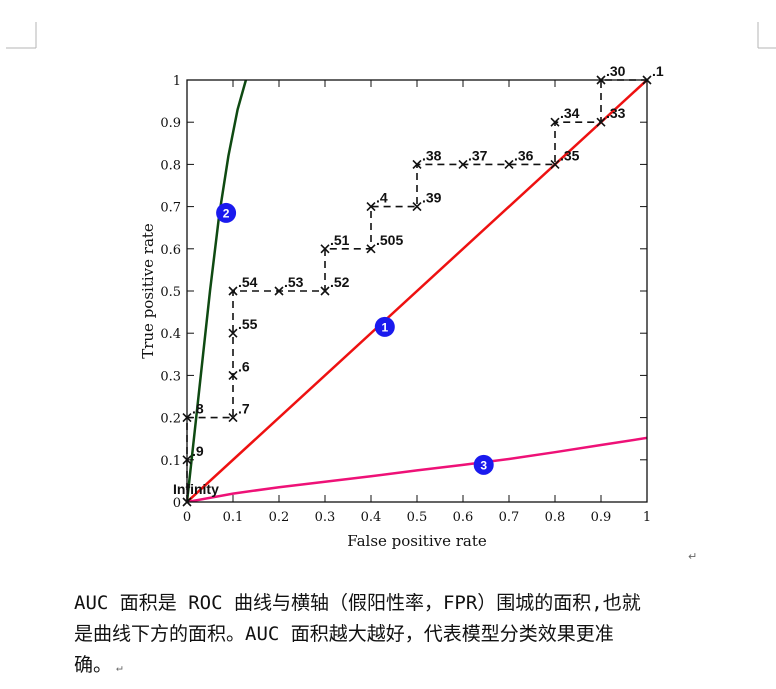  Describe the element at coordinates (389, 240) in the screenshot. I see `step-point-label: .505` at that location.